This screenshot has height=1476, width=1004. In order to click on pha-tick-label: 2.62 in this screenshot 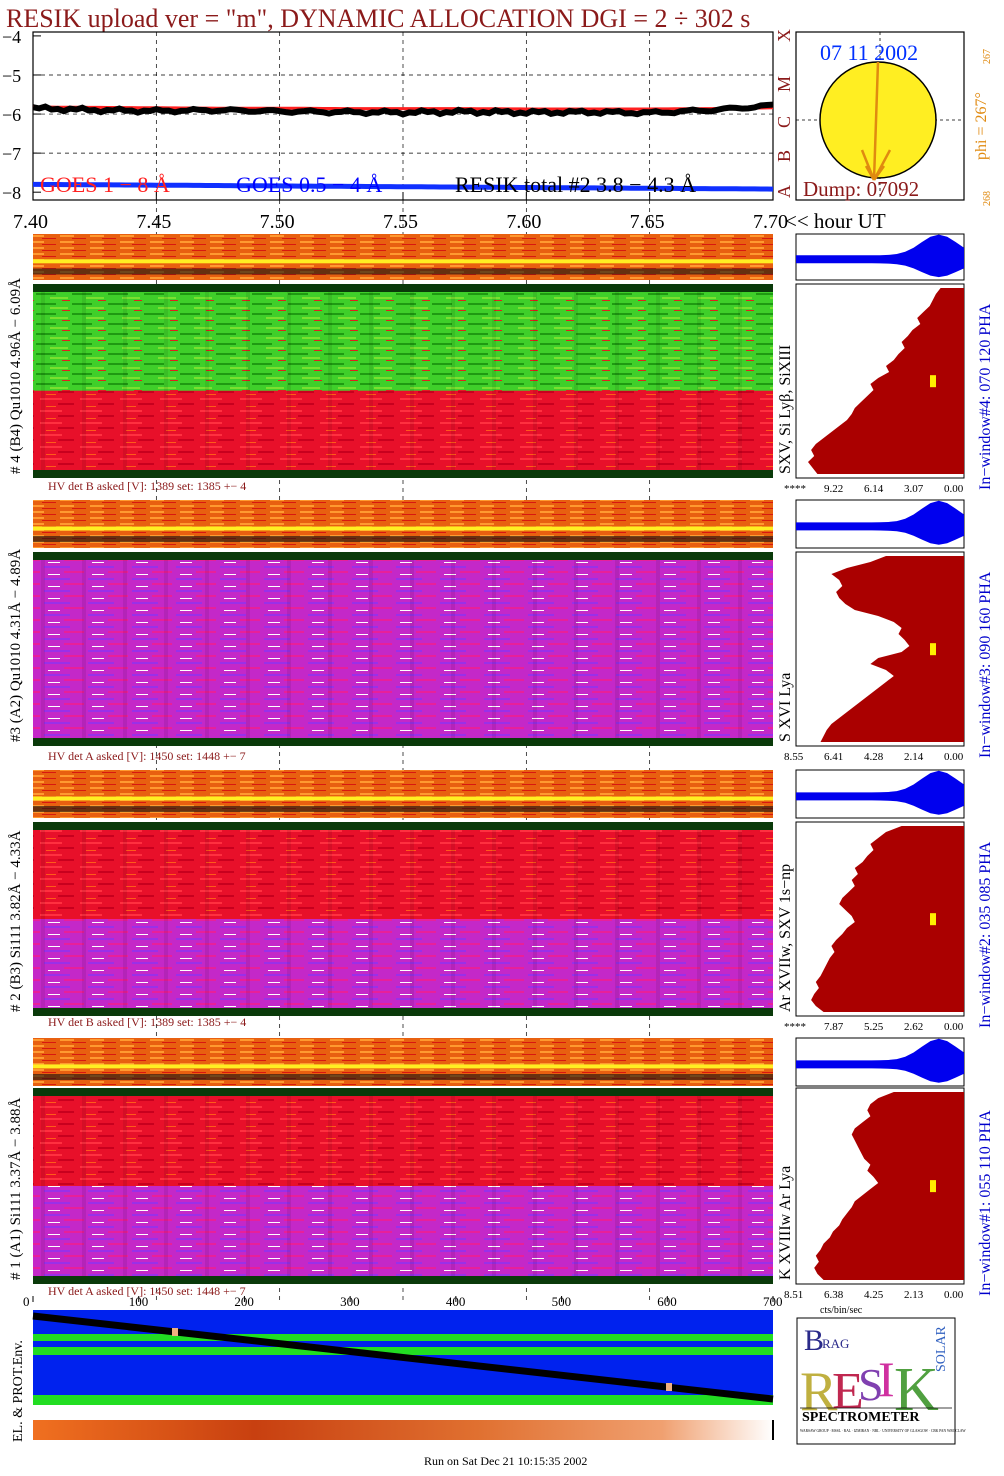, I will do `click(913, 1027)`.